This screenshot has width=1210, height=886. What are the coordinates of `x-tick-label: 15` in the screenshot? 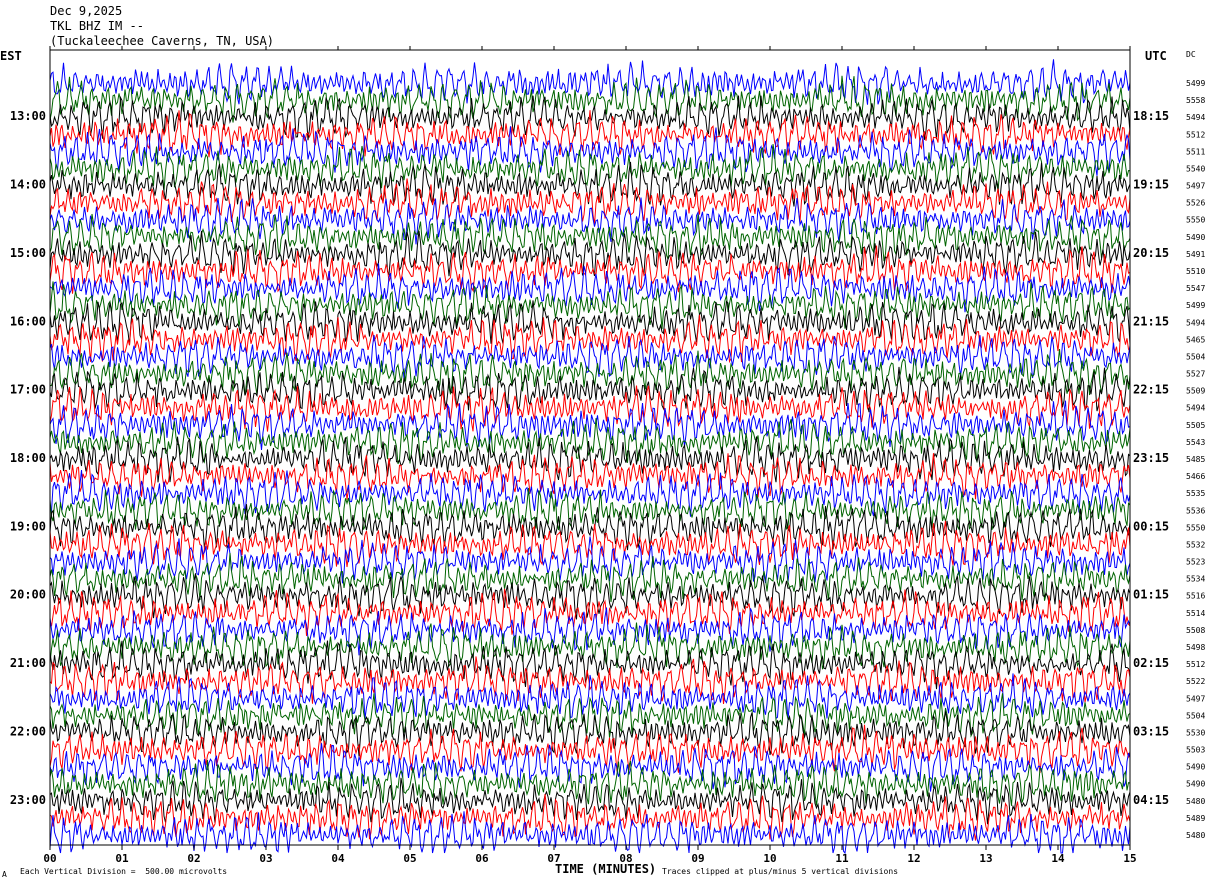 It's located at (1129, 858).